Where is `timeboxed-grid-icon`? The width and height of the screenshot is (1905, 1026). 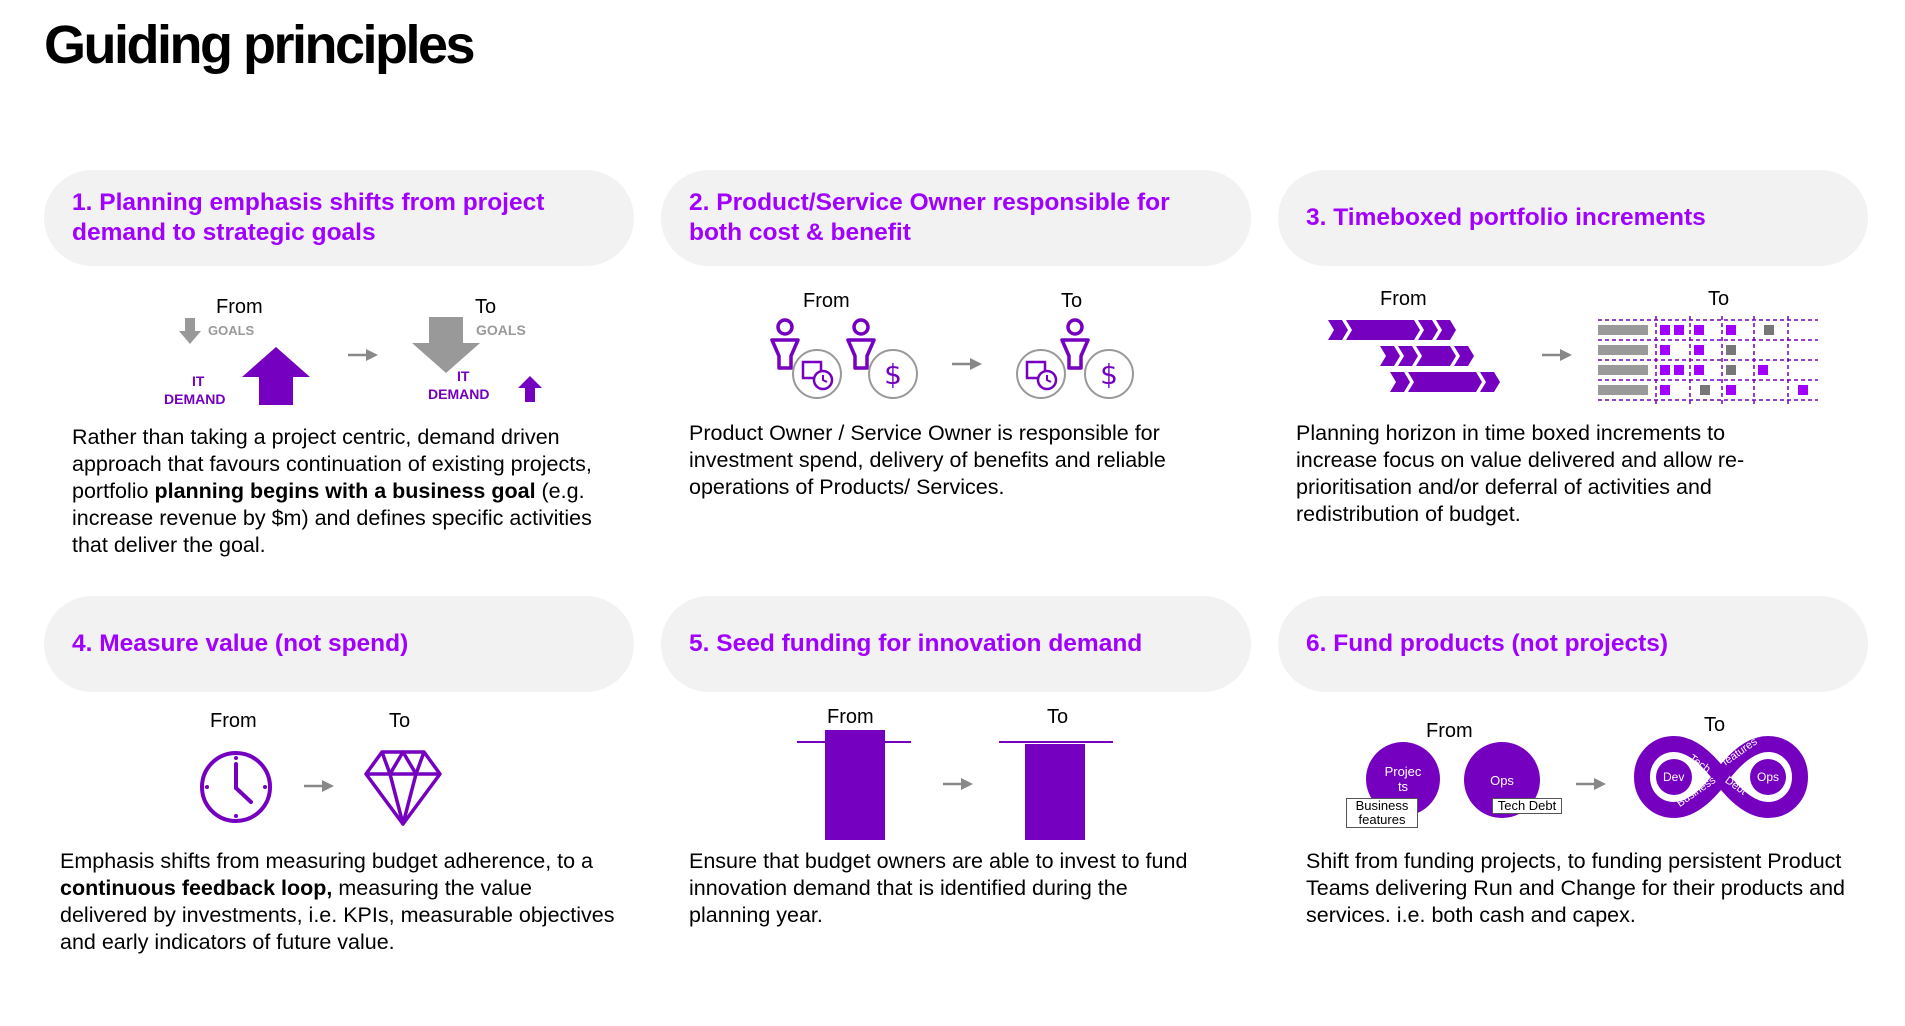 timeboxed-grid-icon is located at coordinates (1708, 361).